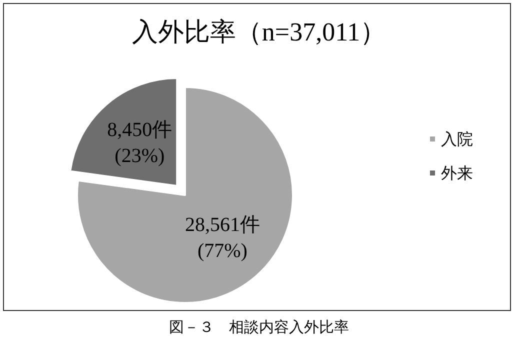 This screenshot has height=350, width=518. I want to click on text: 図－３ 相談内容入外比率, so click(259, 327).